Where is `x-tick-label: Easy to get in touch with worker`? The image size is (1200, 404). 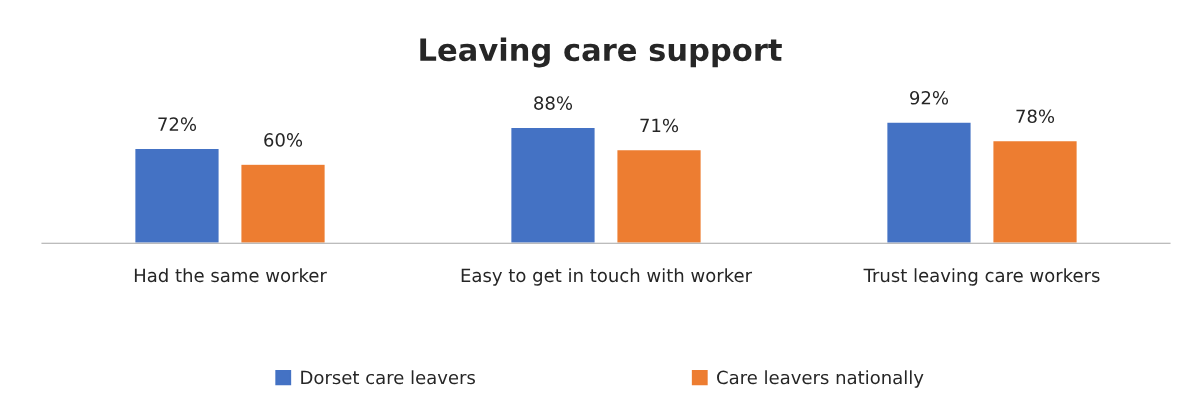
x-tick-label: Easy to get in touch with worker is located at coordinates (607, 277).